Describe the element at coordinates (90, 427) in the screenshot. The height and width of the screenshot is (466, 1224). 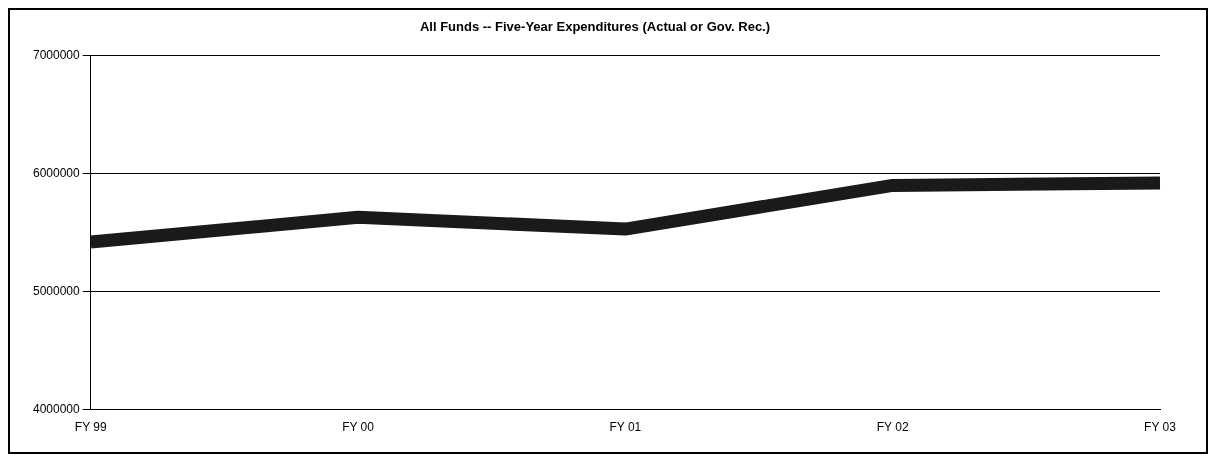
I see `x-tick-label: FY 99` at that location.